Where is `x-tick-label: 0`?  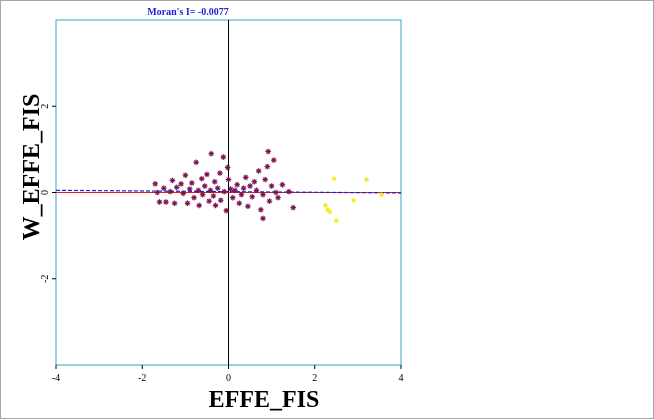 x-tick-label: 0 is located at coordinates (228, 378).